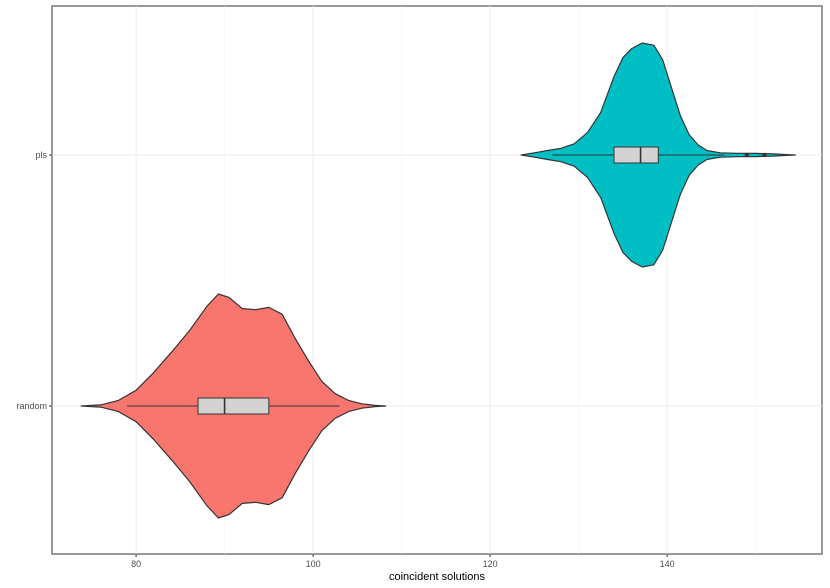 Image resolution: width=830 pixels, height=588 pixels. I want to click on box-random, so click(233, 406).